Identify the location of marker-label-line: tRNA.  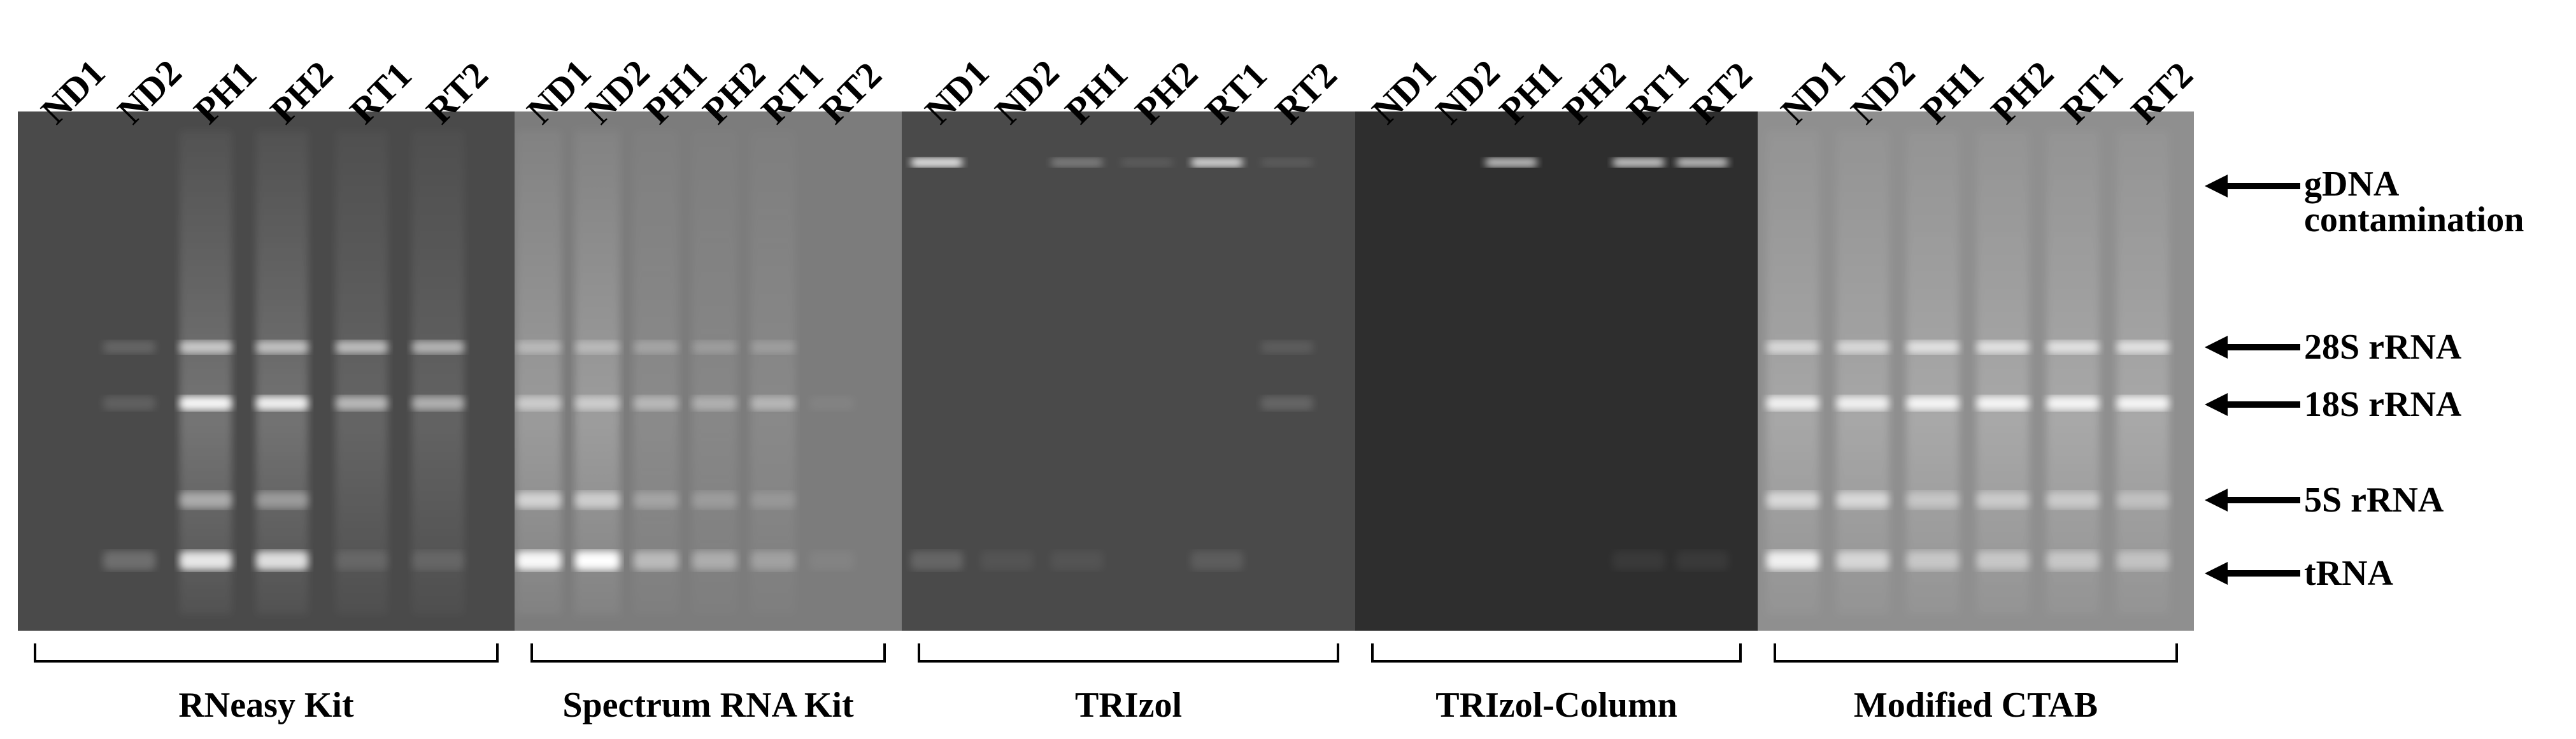
(2348, 573).